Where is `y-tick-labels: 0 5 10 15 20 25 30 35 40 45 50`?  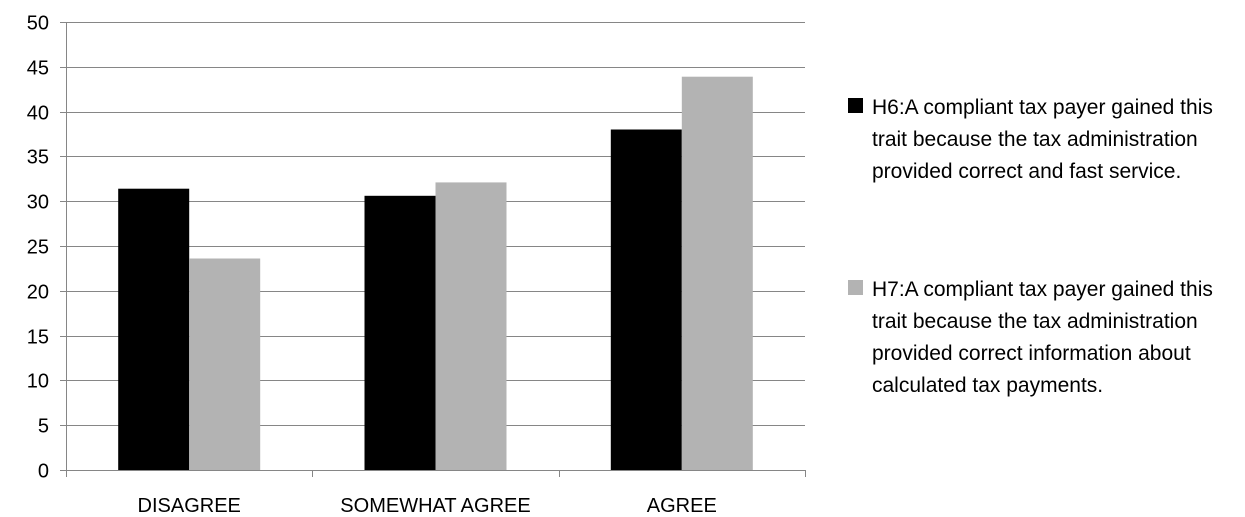 y-tick-labels: 0 5 10 15 20 25 30 35 40 45 50 is located at coordinates (38, 248).